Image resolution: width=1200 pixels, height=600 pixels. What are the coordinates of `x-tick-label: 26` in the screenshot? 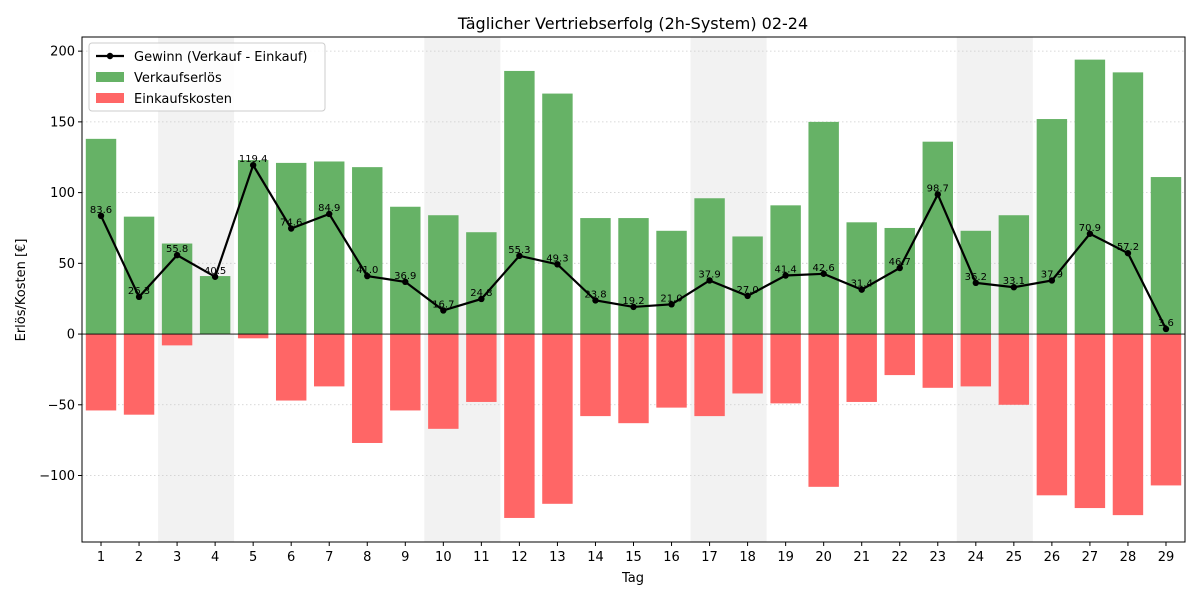 It's located at (1052, 557).